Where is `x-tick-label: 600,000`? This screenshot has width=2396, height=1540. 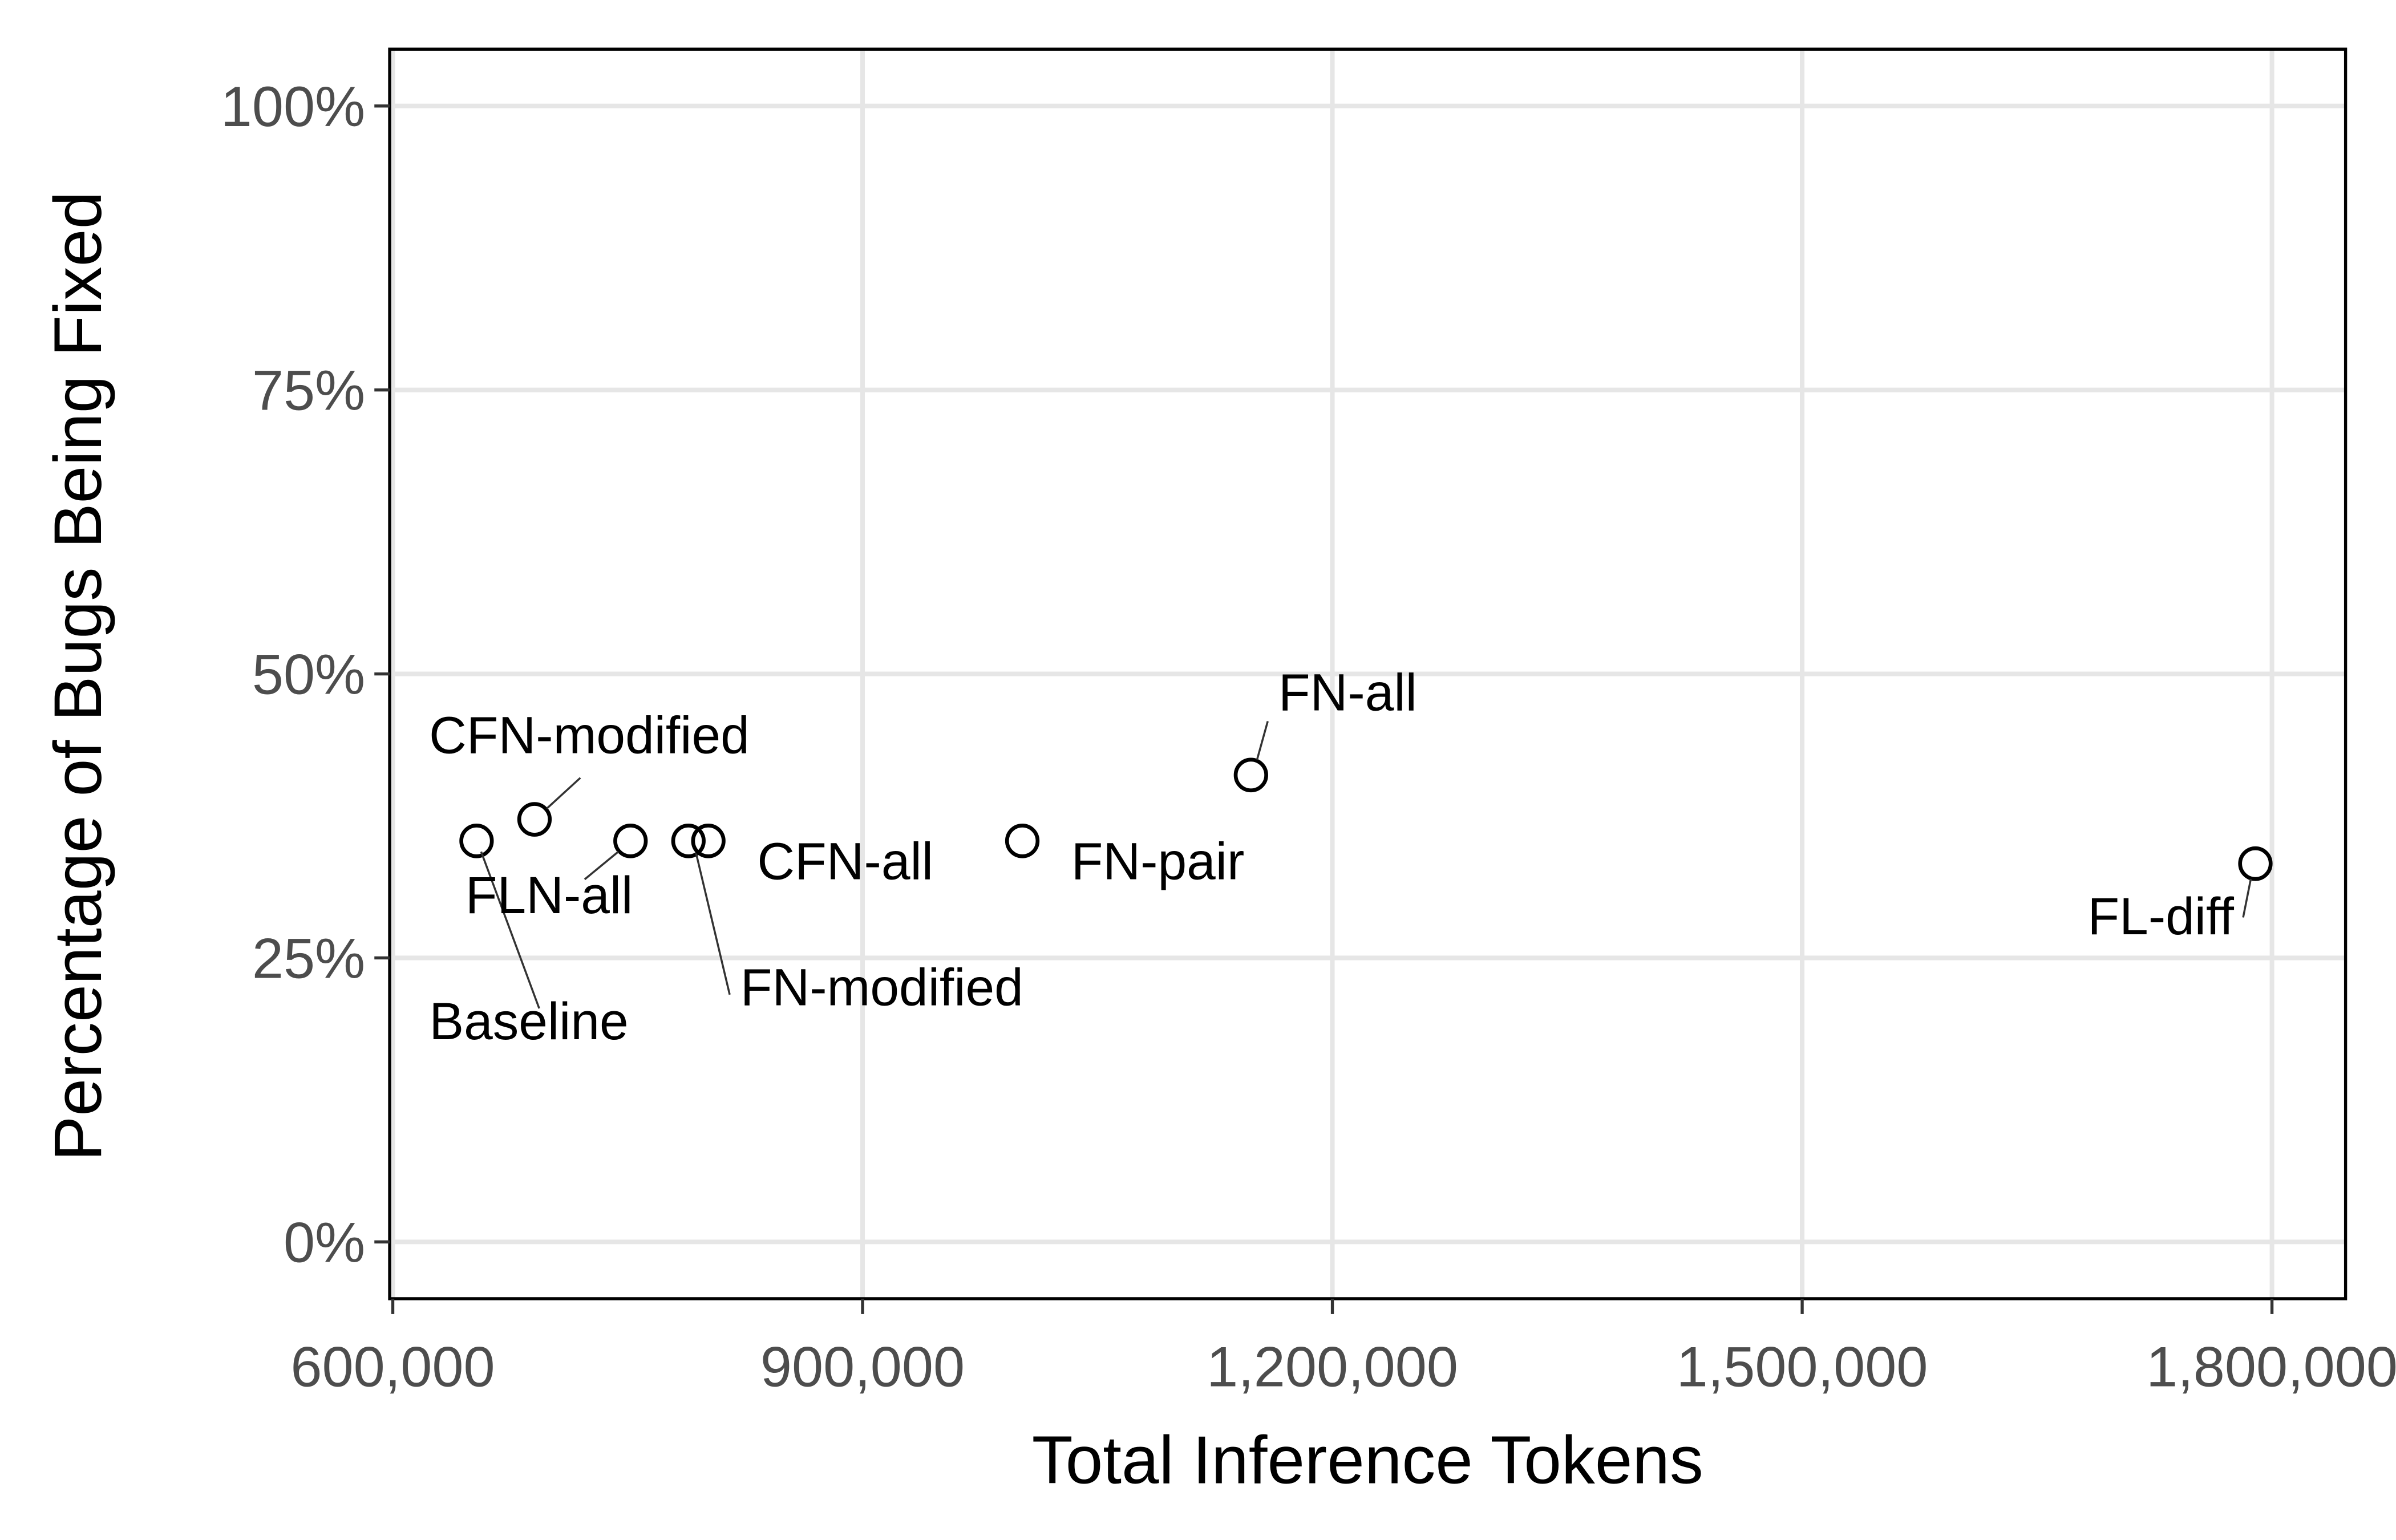 x-tick-label: 600,000 is located at coordinates (392, 1367).